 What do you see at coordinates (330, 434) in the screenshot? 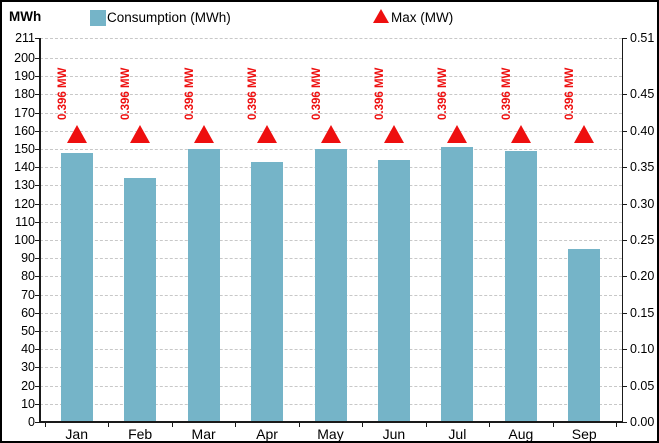
I see `month-label-may: May` at bounding box center [330, 434].